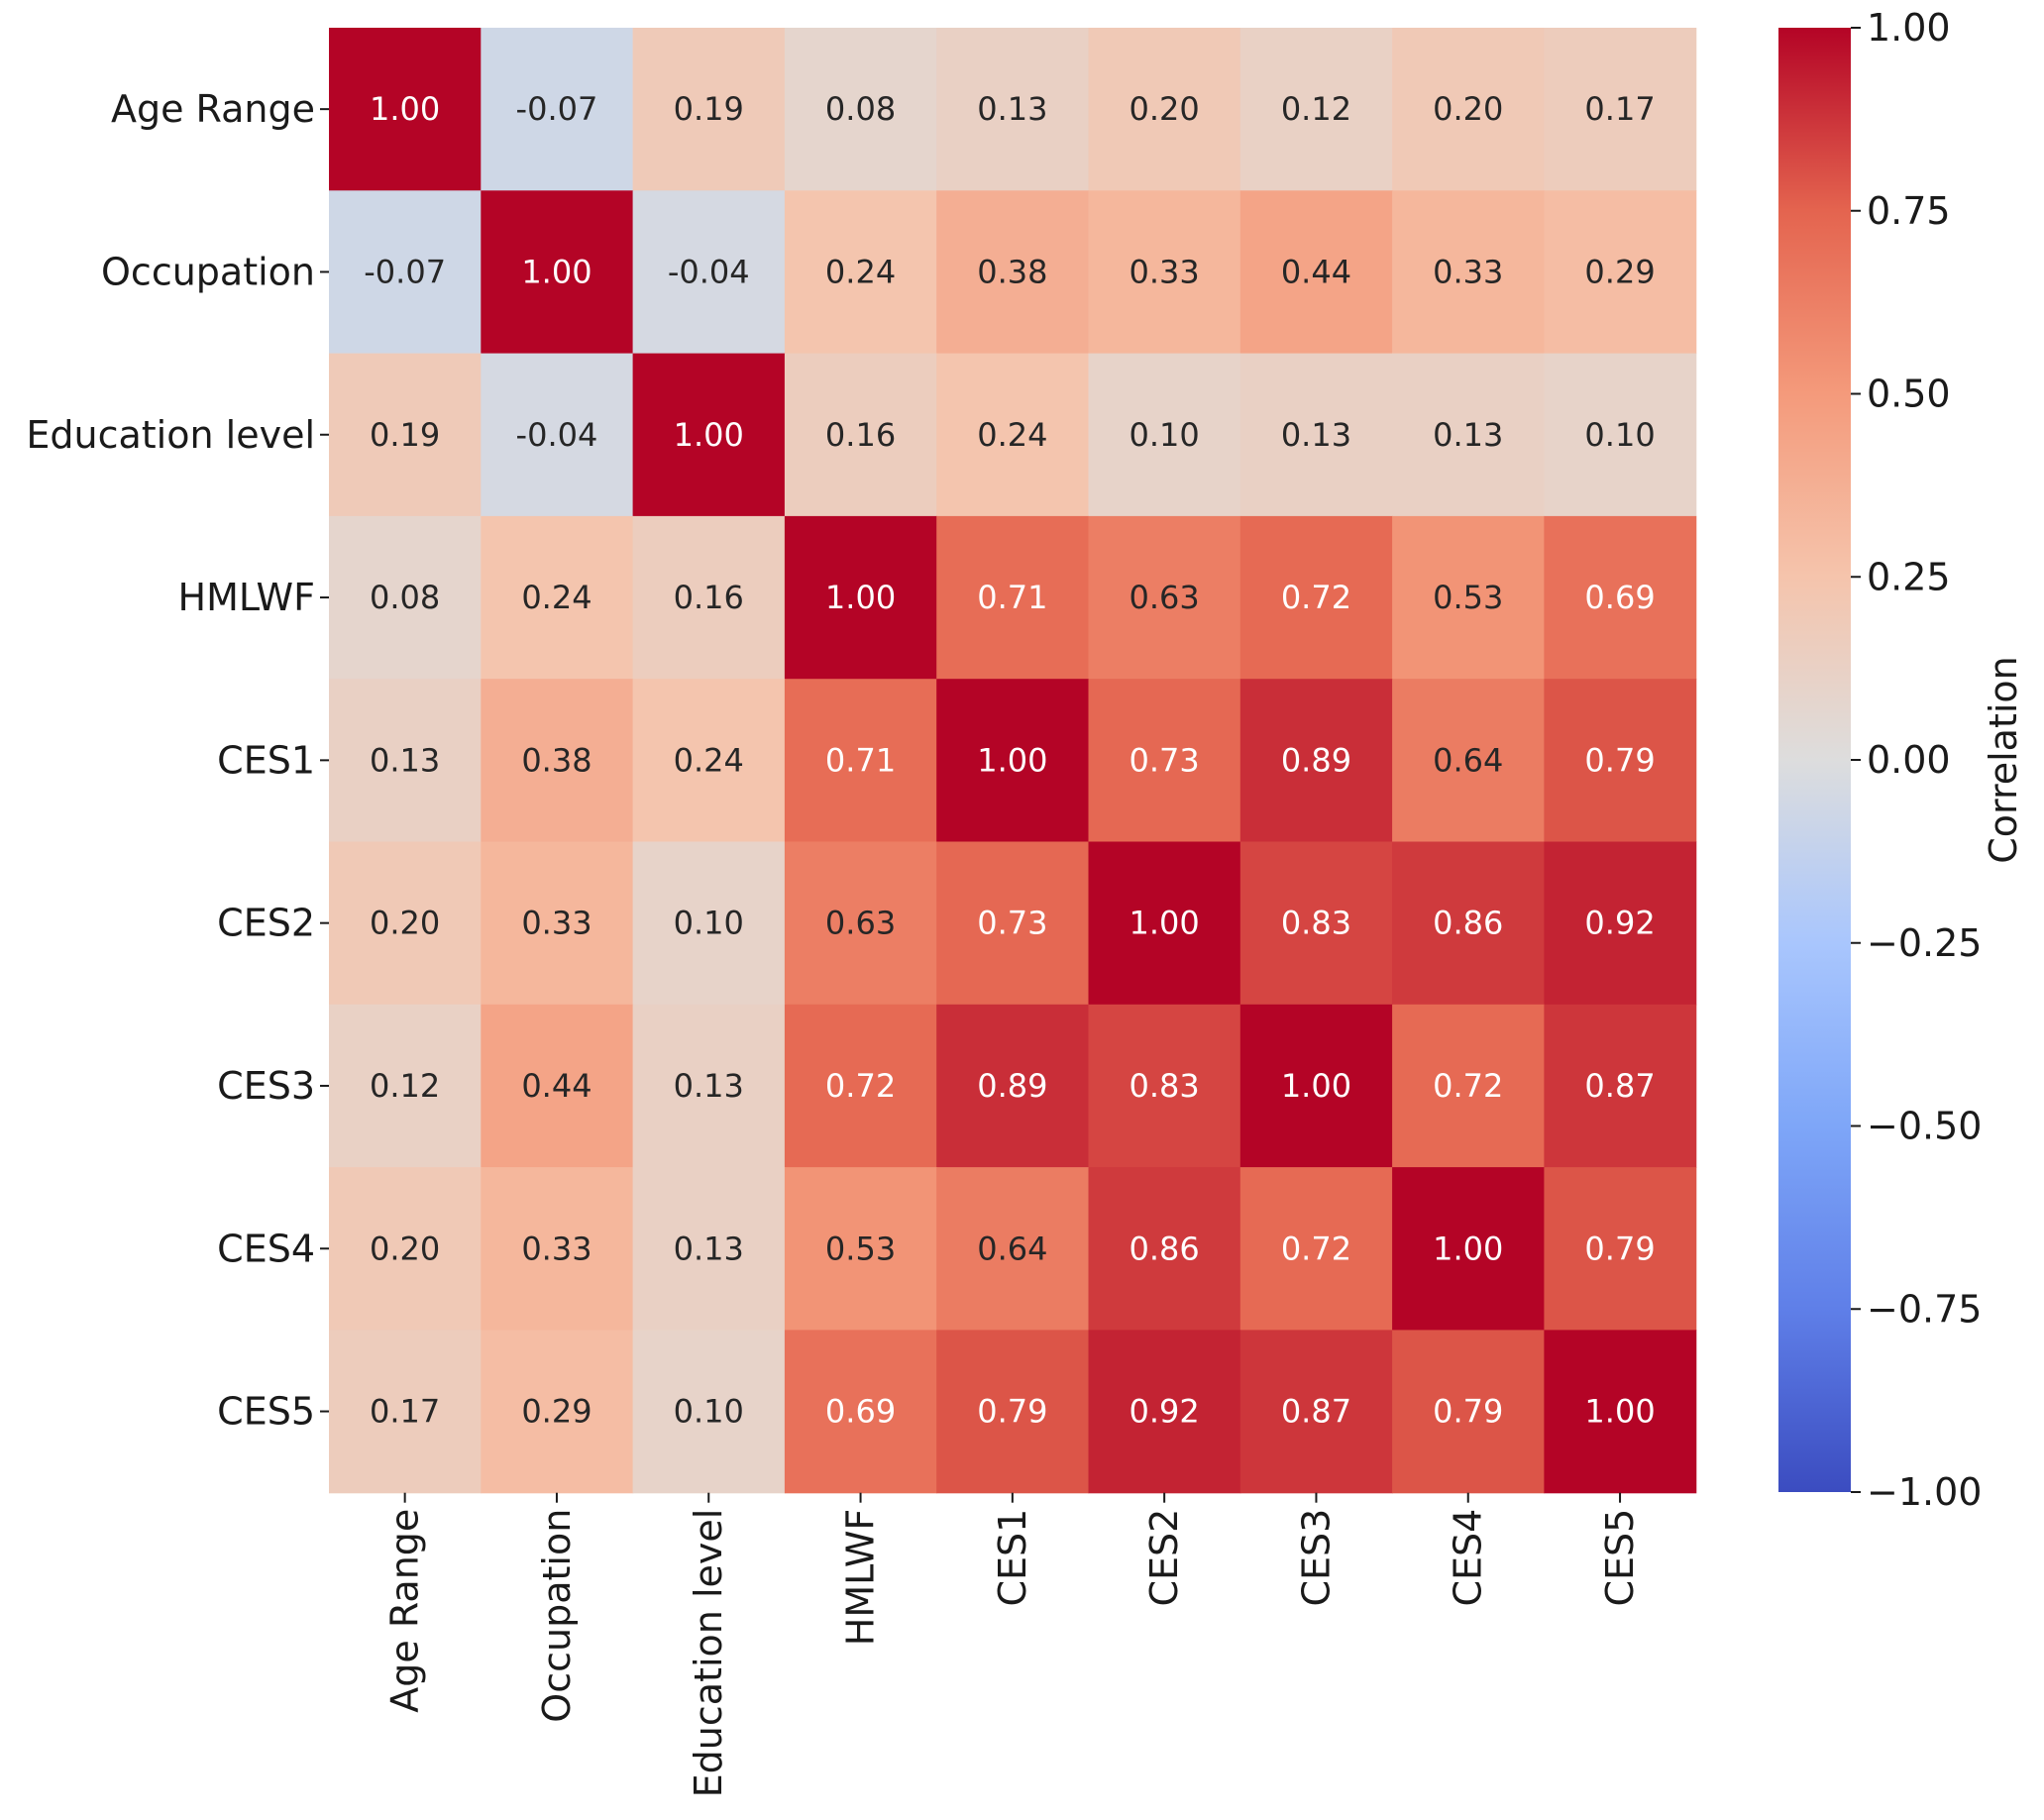 The width and height of the screenshot is (2044, 1820). I want to click on colorbar-tick-label: −1.00, so click(1924, 1492).